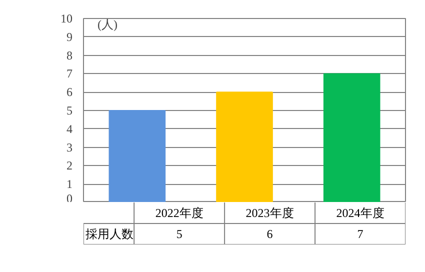  Describe the element at coordinates (69, 73) in the screenshot. I see `y-tick-label: 7` at that location.